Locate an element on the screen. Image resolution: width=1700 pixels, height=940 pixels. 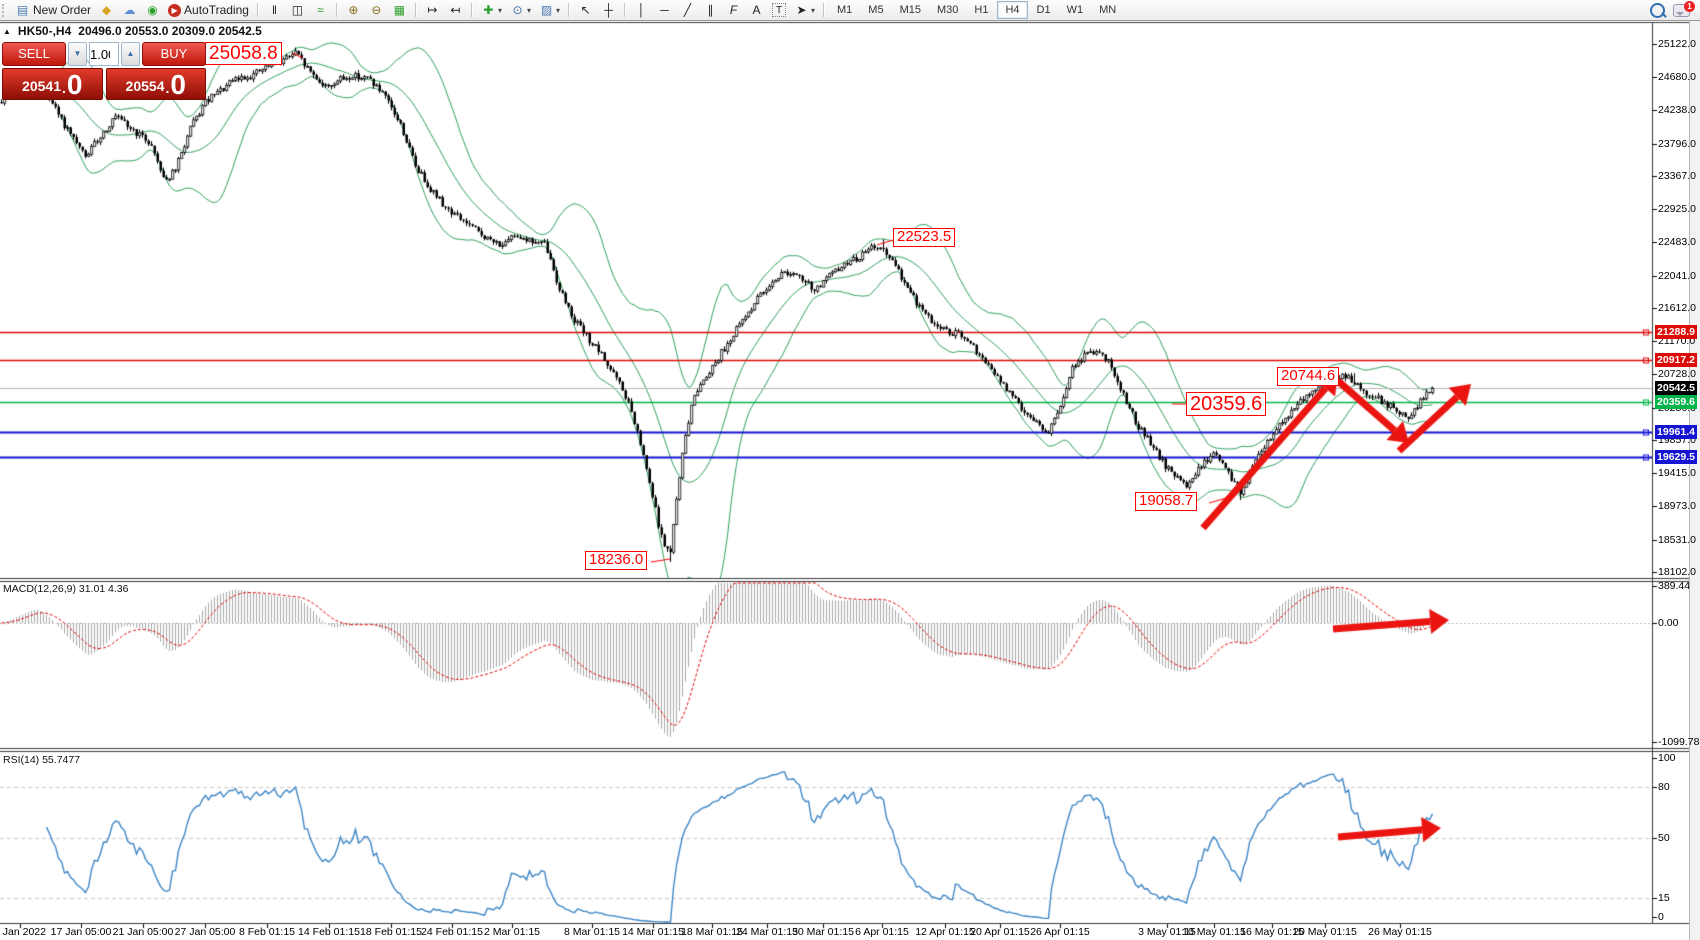
price-axis-label: 18102.0 is located at coordinates (1677, 571).